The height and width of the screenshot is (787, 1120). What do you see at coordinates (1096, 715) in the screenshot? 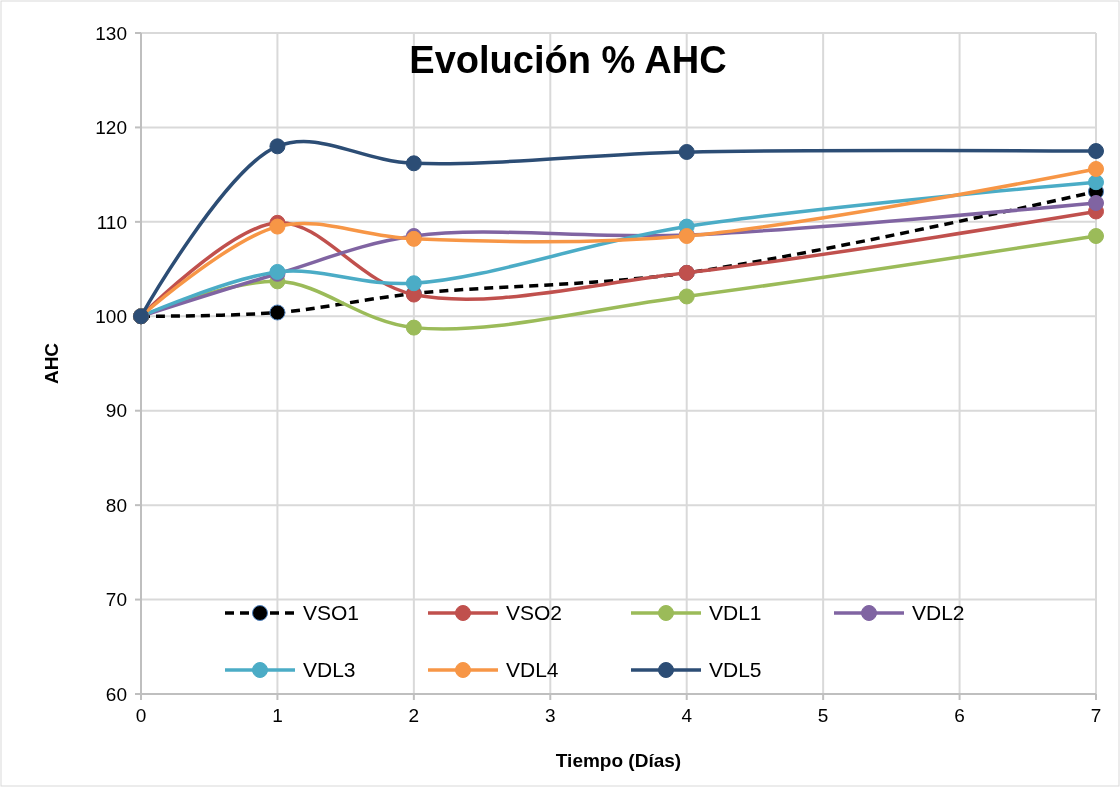
I see `x-tick-label: 7` at bounding box center [1096, 715].